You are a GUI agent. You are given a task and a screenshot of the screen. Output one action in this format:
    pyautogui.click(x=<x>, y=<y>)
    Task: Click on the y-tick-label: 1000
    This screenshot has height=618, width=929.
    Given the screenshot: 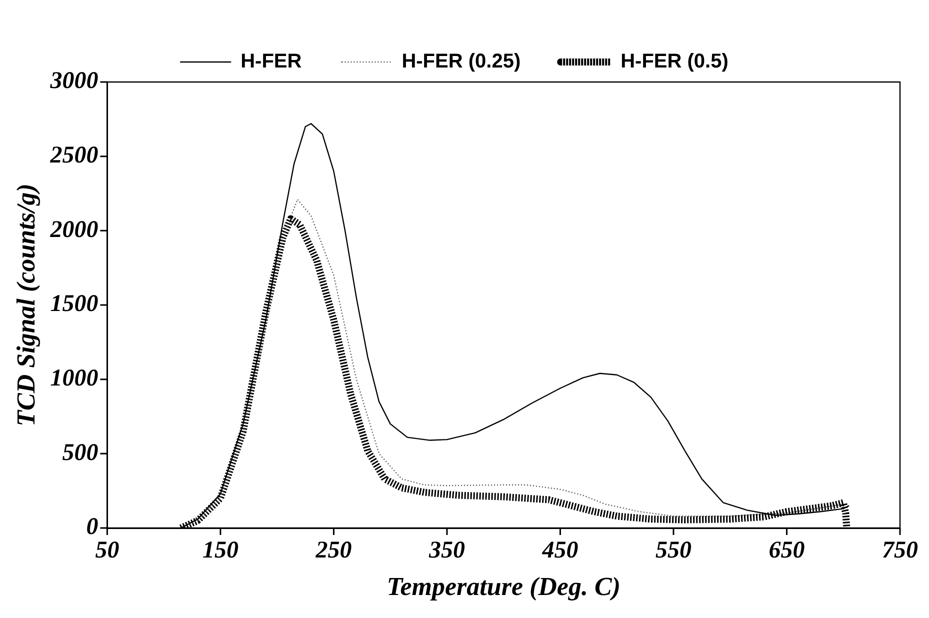 What is the action you would take?
    pyautogui.click(x=74, y=379)
    